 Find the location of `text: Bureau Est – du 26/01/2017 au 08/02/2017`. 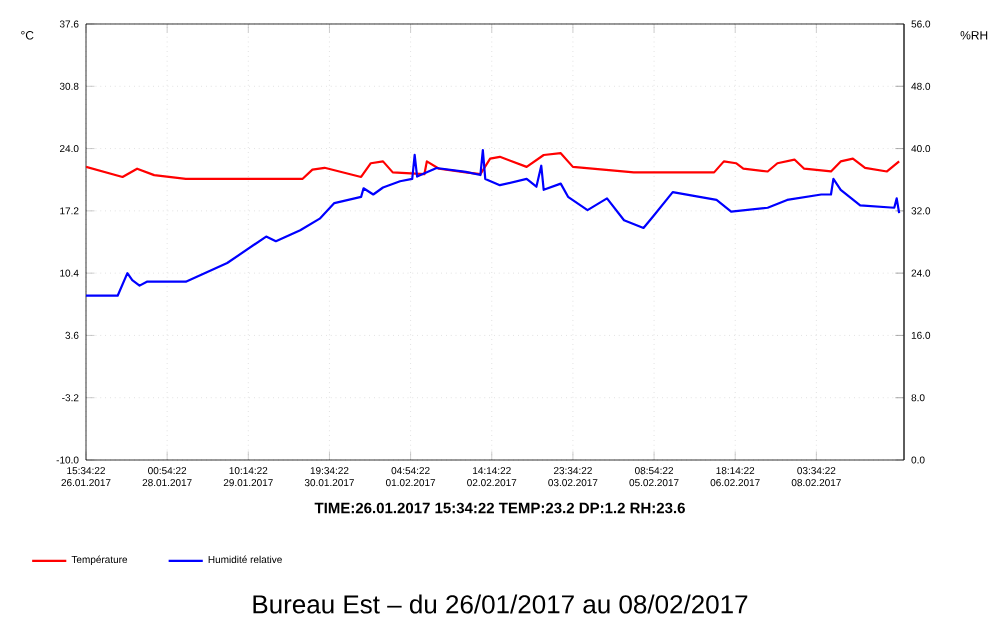

text: Bureau Est – du 26/01/2017 au 08/02/2017 is located at coordinates (500, 604).